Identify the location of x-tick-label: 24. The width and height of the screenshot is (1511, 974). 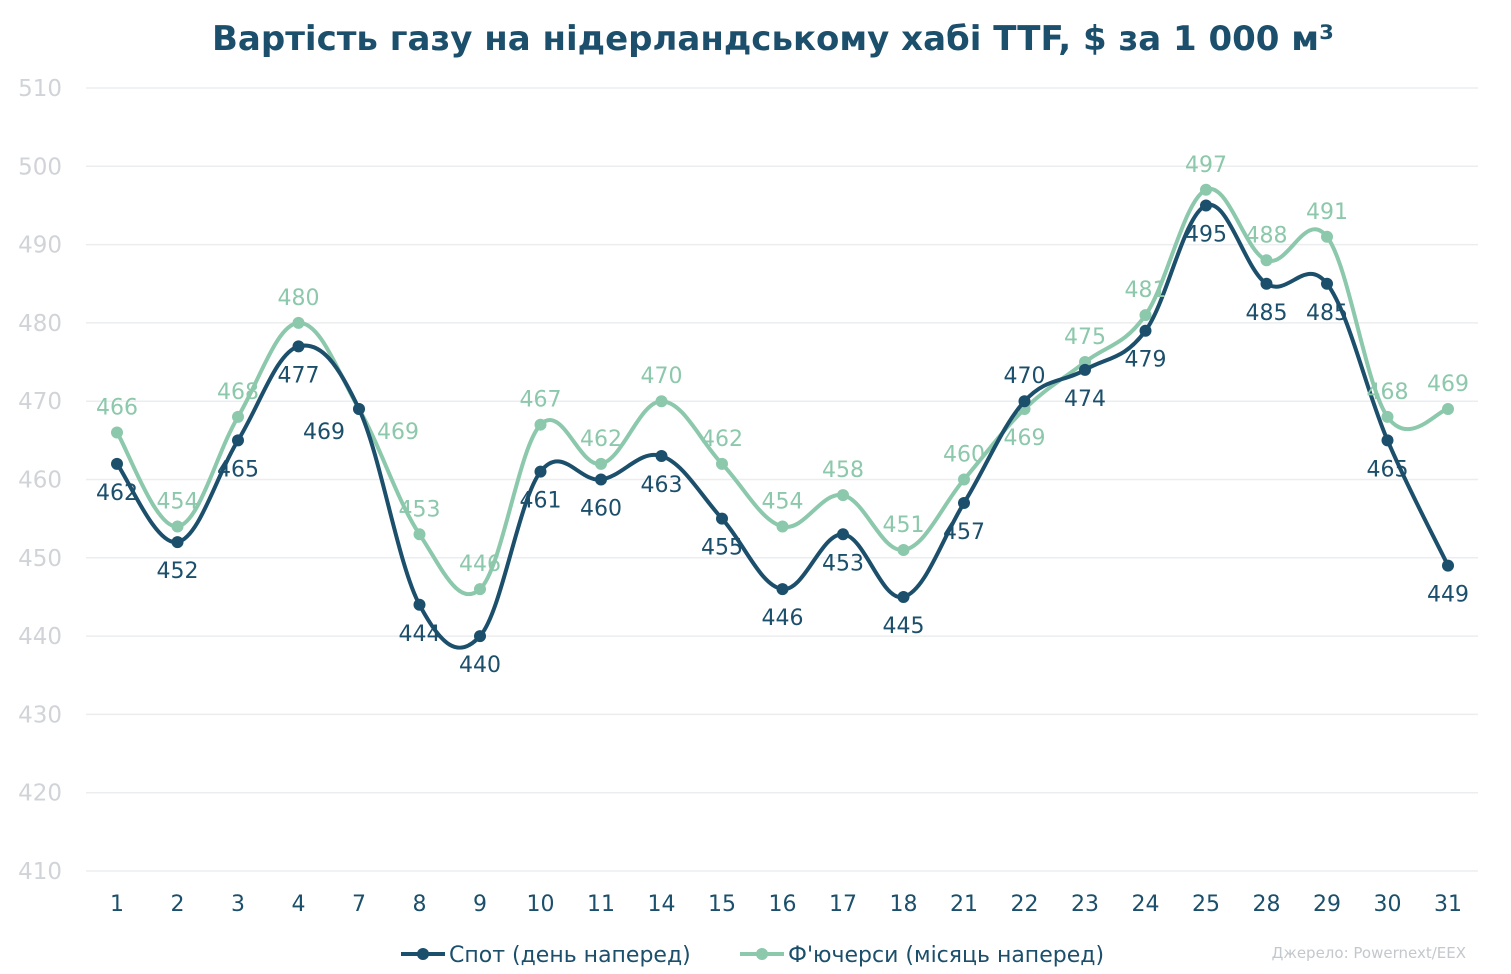
(1146, 904).